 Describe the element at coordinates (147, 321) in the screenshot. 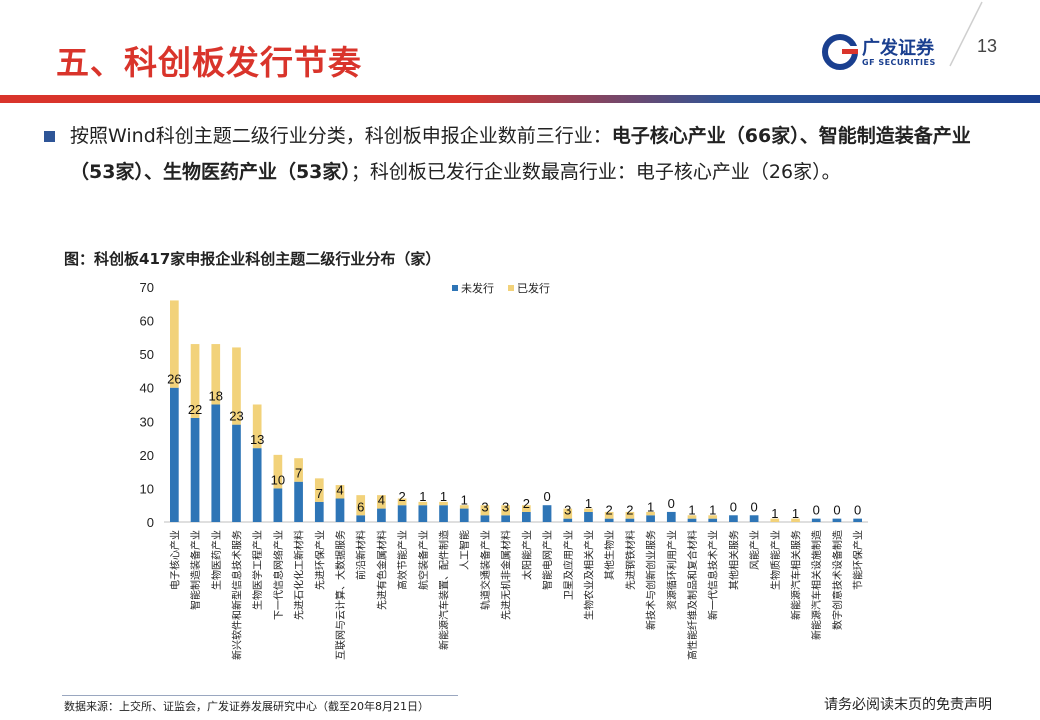

I see `y-tick-label: 60` at that location.